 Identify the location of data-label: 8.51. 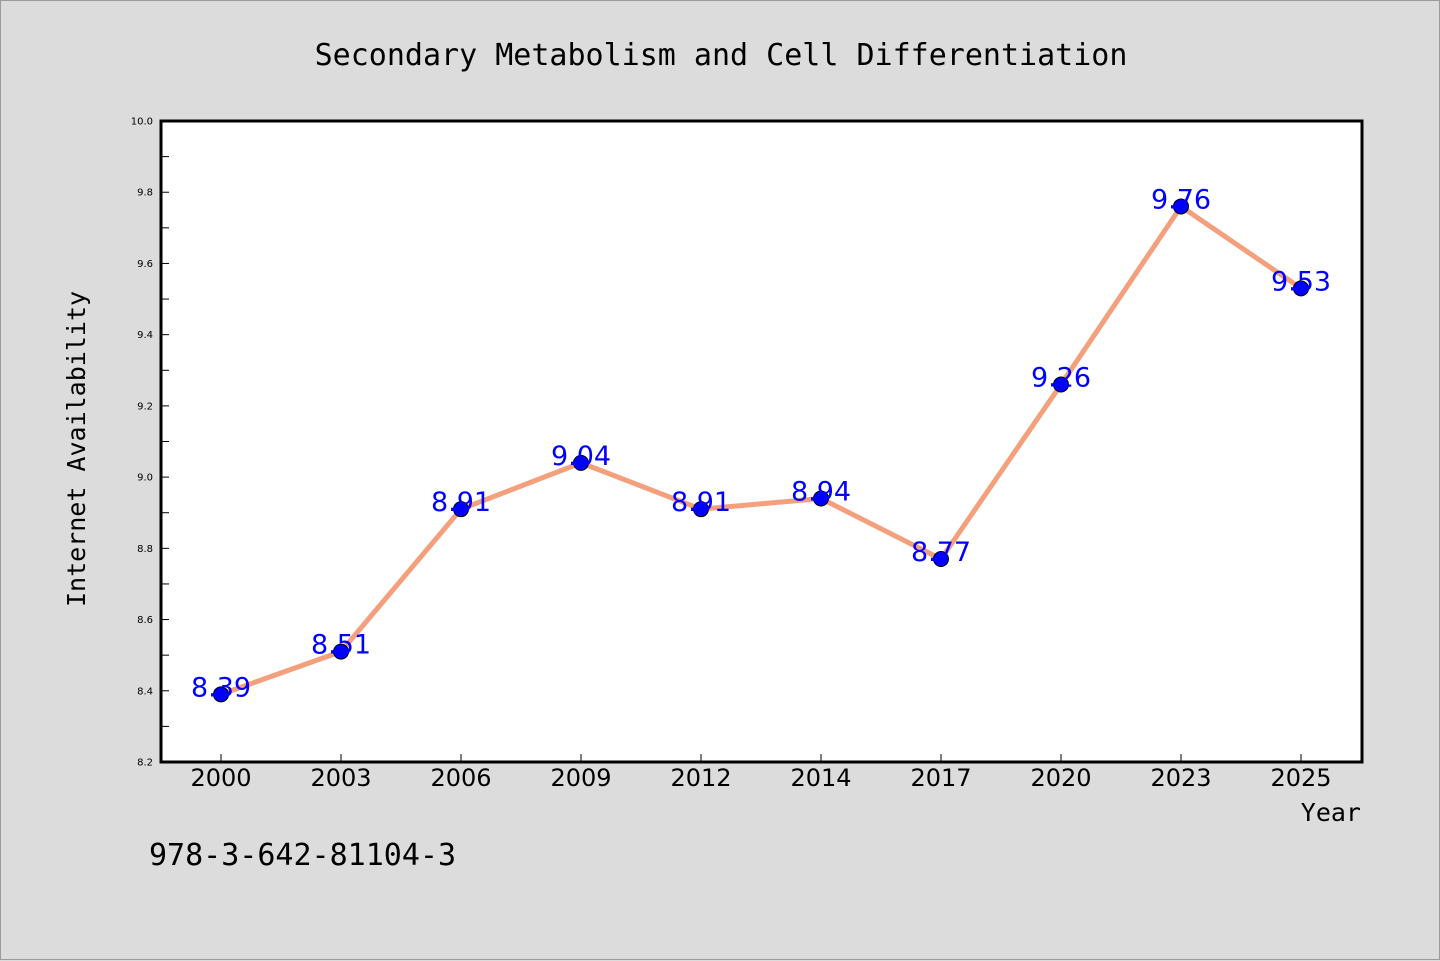
(341, 645).